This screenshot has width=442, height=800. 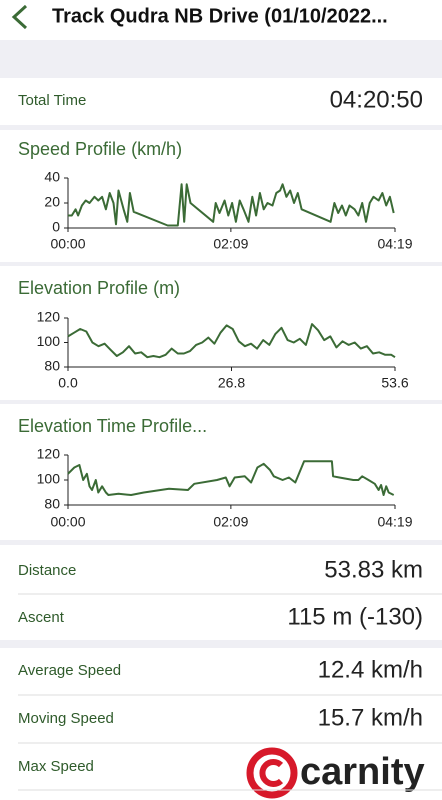 What do you see at coordinates (52, 100) in the screenshot?
I see `total-time-label: Total Time` at bounding box center [52, 100].